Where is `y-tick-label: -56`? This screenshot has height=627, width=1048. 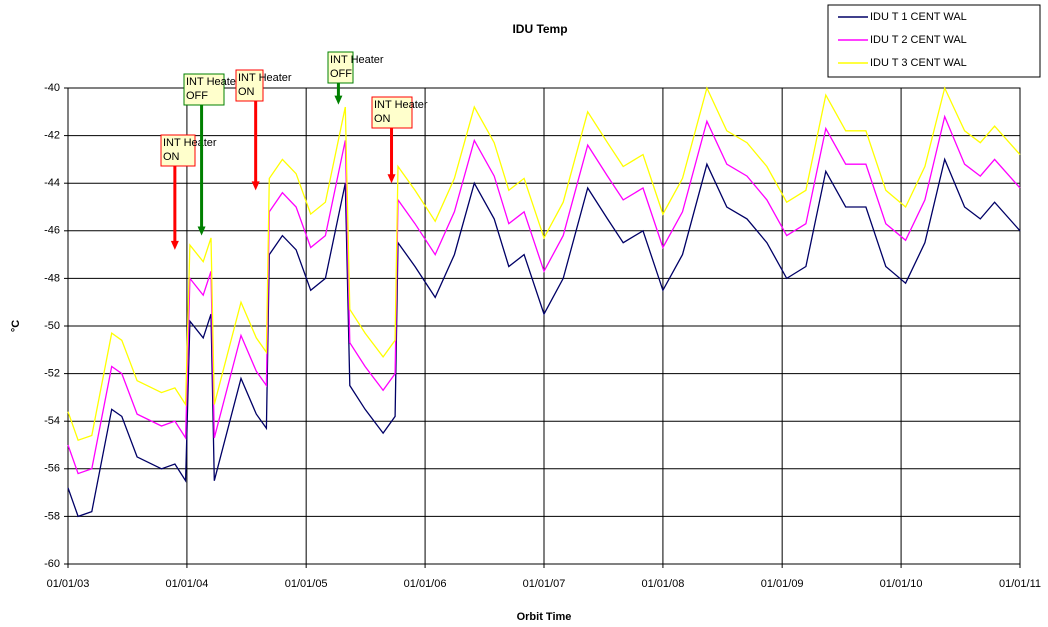
y-tick-label: -56 is located at coordinates (52, 469).